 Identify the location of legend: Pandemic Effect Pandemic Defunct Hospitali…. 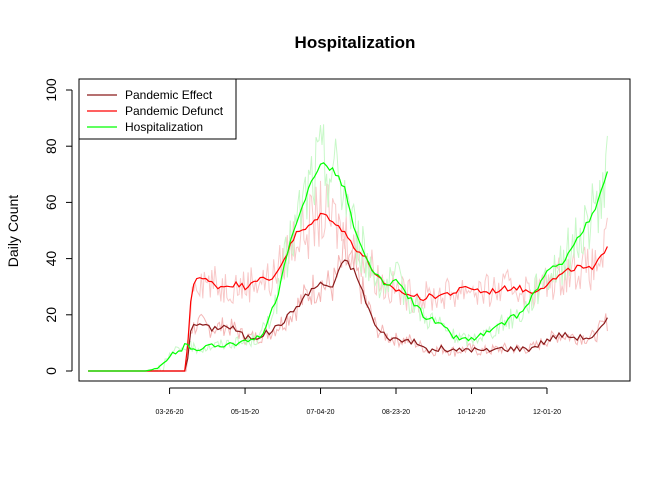
(157, 109).